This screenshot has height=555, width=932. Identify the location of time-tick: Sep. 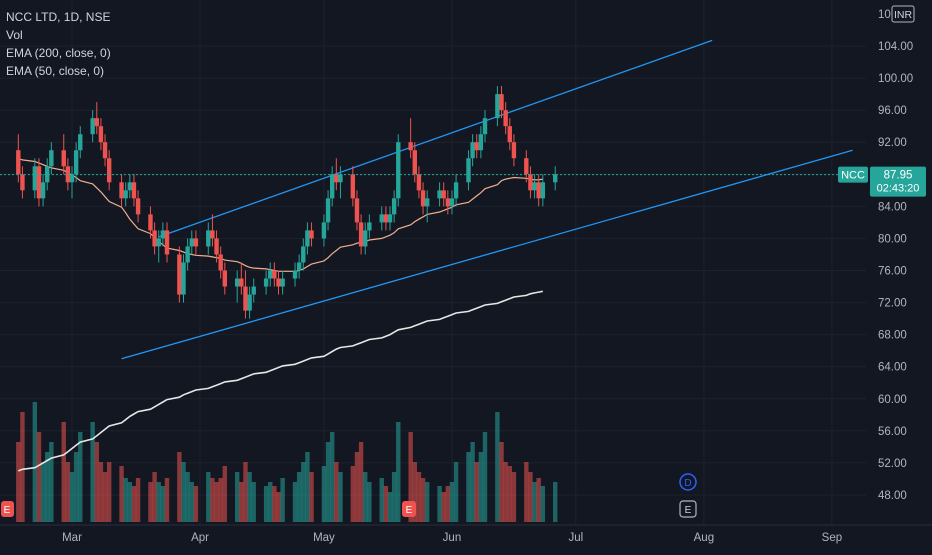
(832, 538).